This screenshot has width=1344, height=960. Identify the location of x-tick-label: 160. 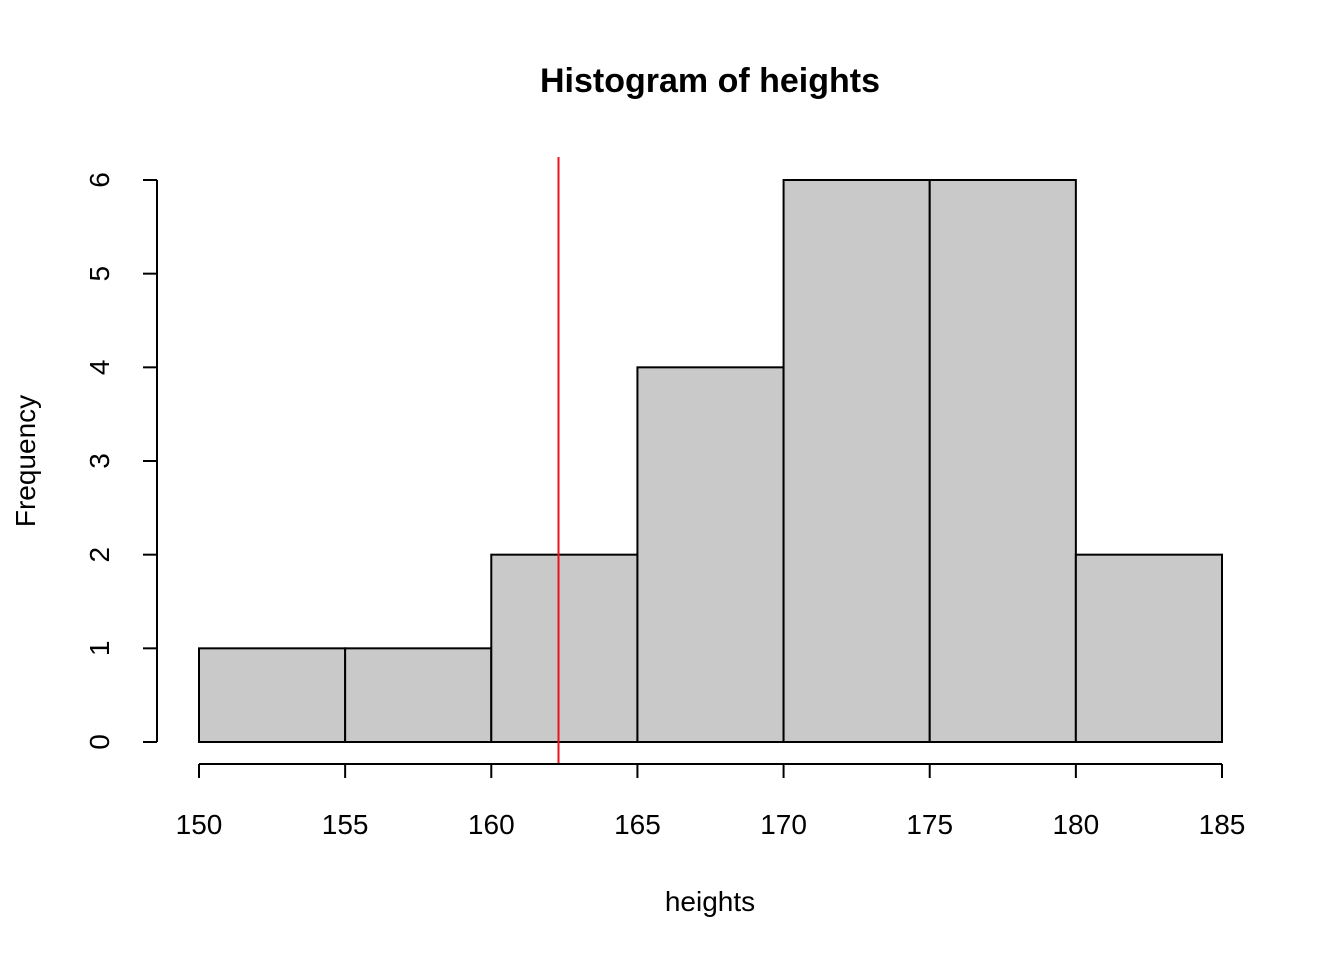
(491, 824).